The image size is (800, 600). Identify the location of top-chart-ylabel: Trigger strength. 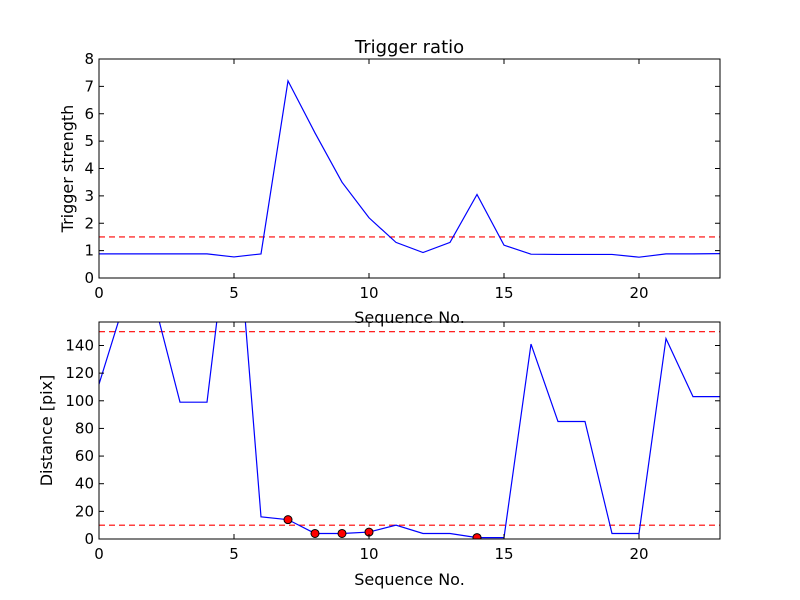
(67, 169).